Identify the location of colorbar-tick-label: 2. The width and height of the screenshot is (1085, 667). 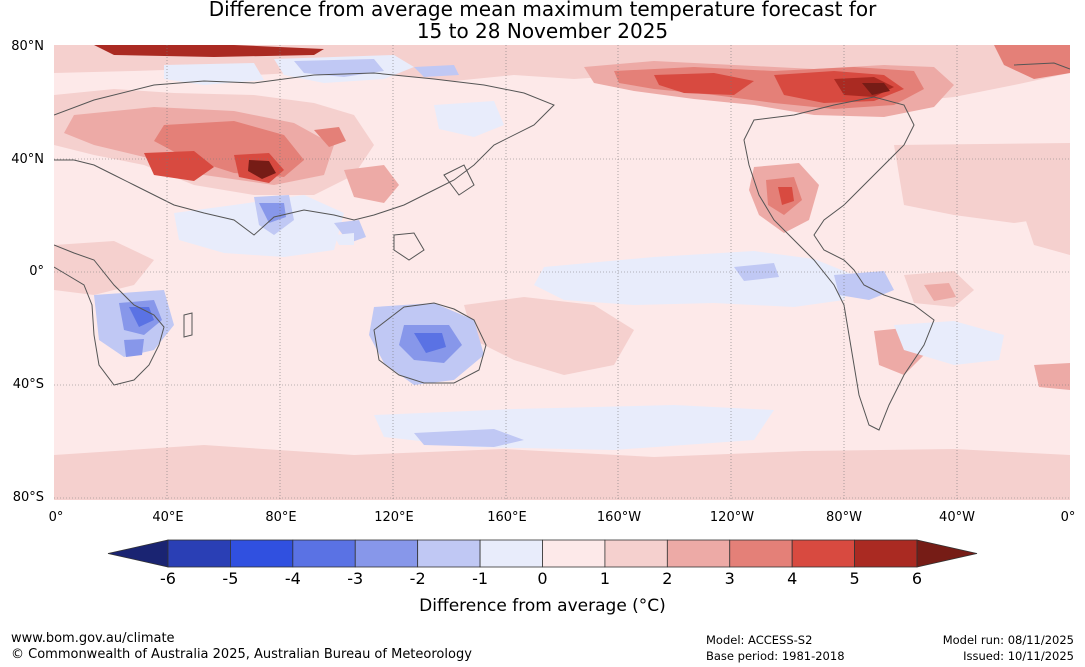
(667, 578).